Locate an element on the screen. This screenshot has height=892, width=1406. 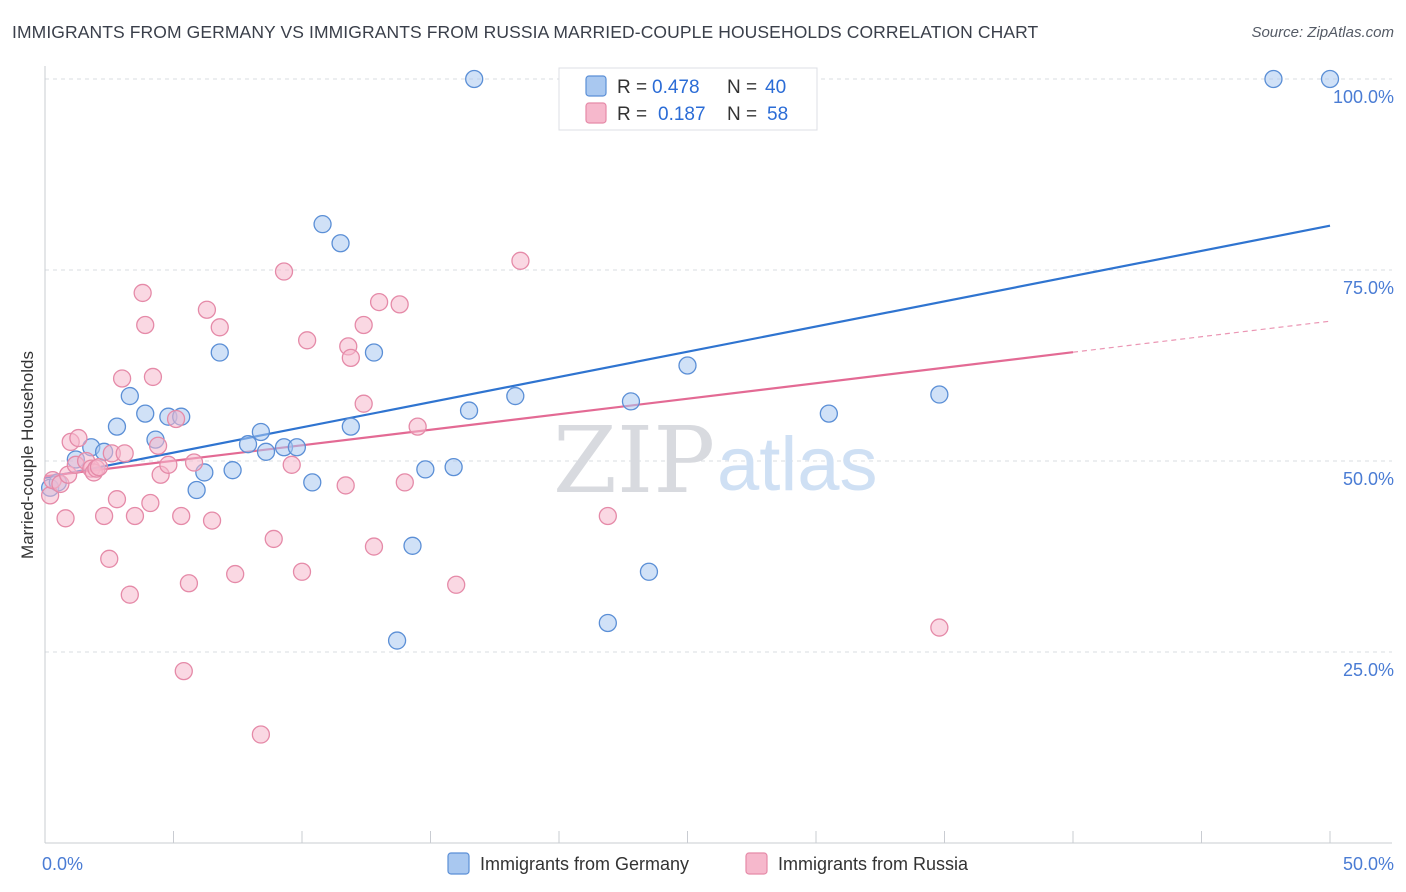
bottom-legend-label-germany: Immigrants from Germany is located at coordinates (584, 864).